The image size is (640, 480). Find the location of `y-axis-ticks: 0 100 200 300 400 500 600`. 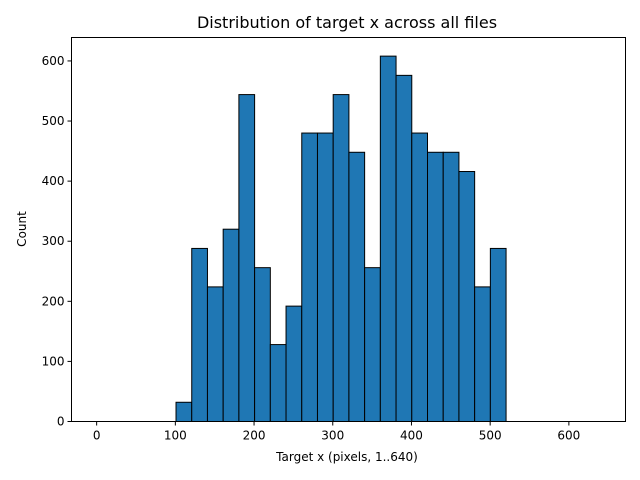

y-axis-ticks: 0 100 200 300 400 500 600 is located at coordinates (57, 241).